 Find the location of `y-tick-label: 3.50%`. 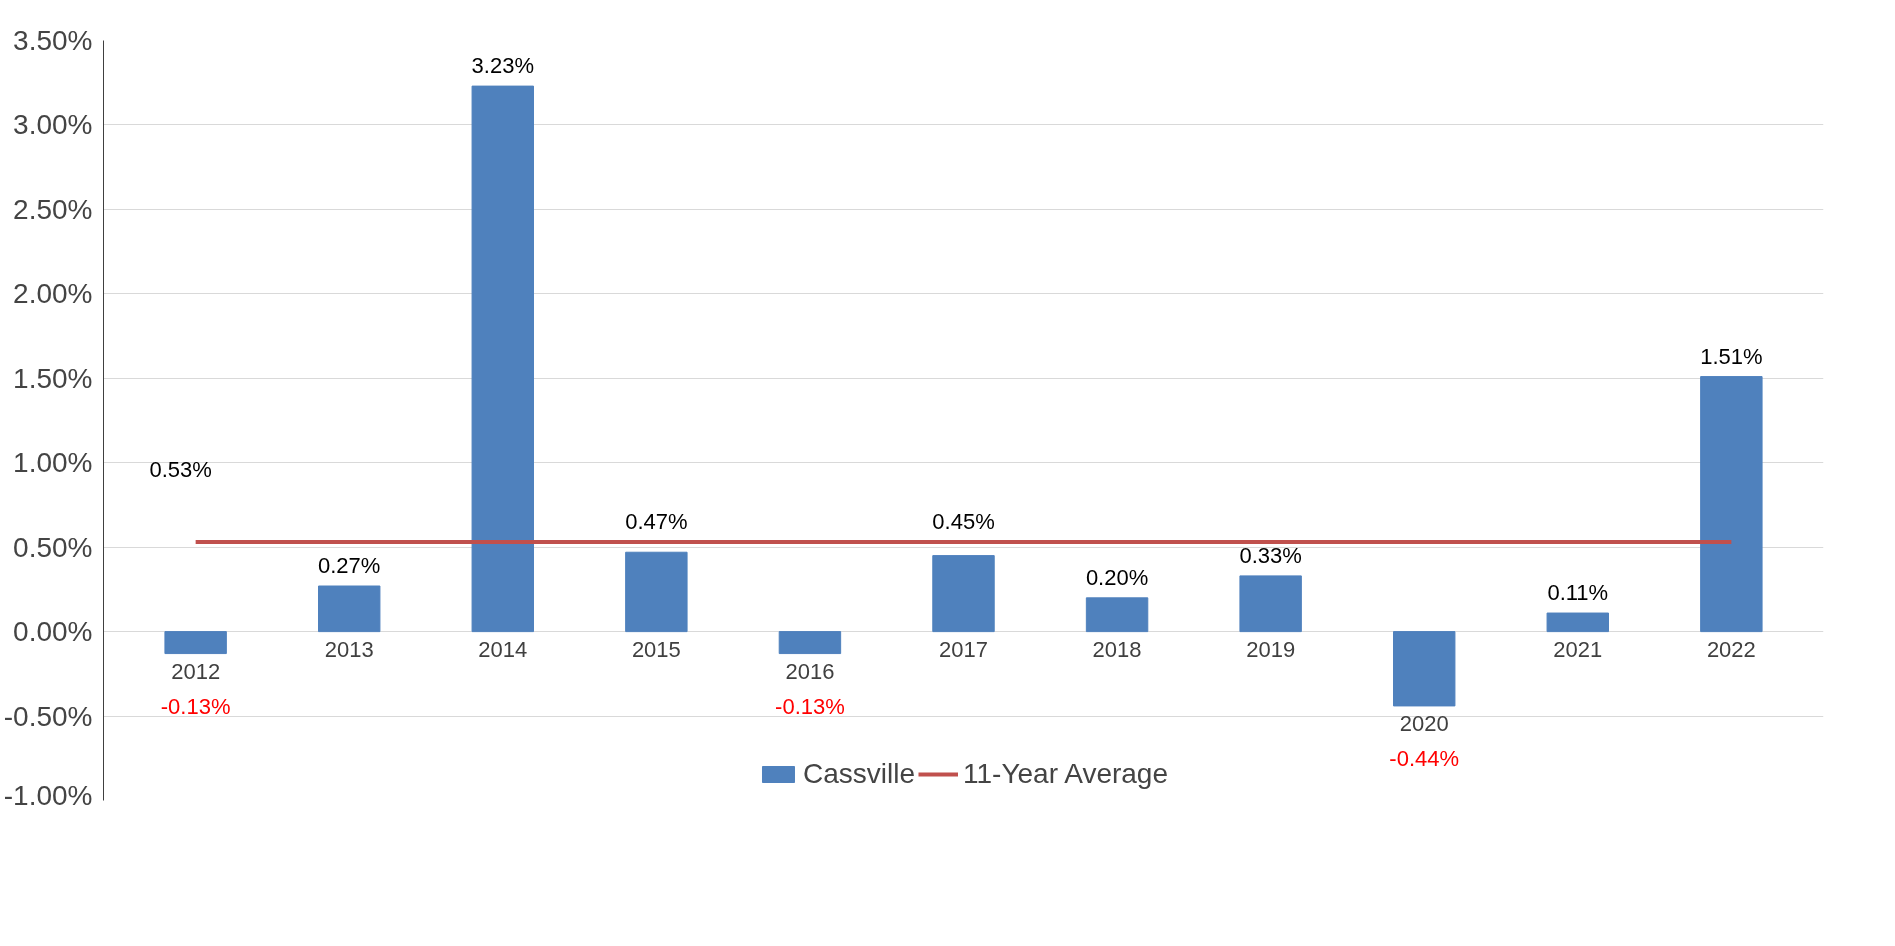

y-tick-label: 3.50% is located at coordinates (53, 40).